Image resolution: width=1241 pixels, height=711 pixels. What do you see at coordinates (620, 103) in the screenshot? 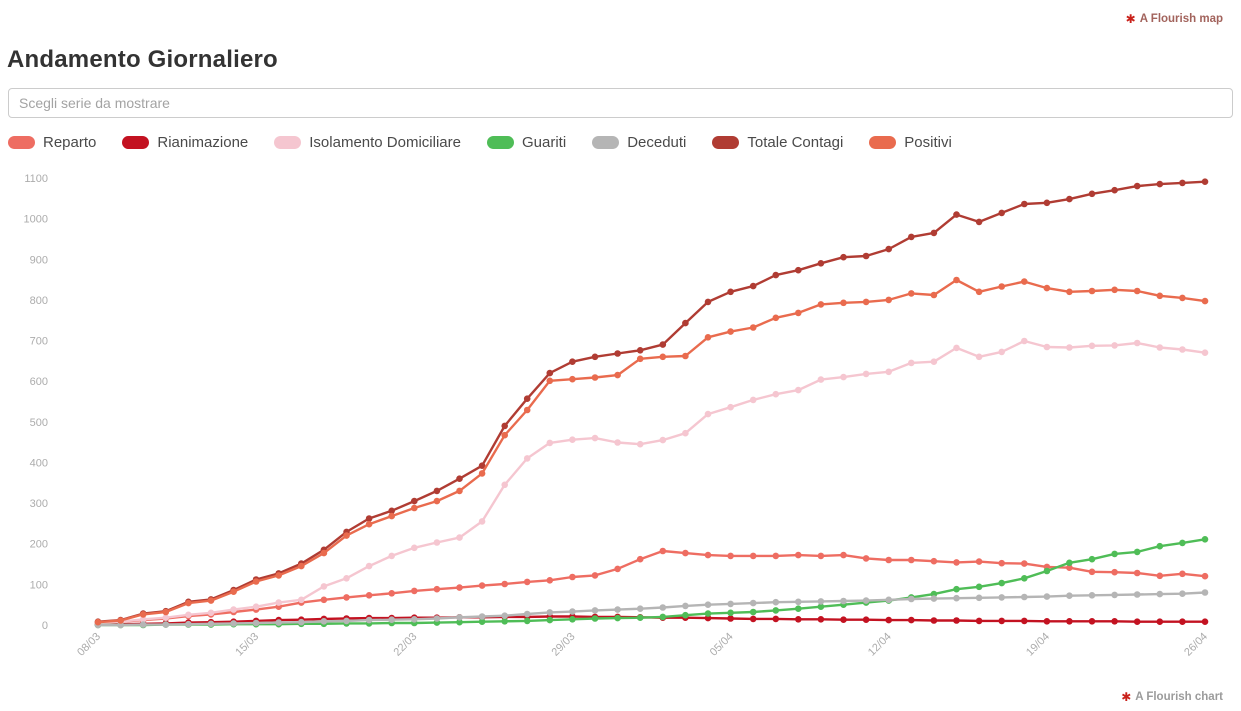
I see `series-filter-input` at bounding box center [620, 103].